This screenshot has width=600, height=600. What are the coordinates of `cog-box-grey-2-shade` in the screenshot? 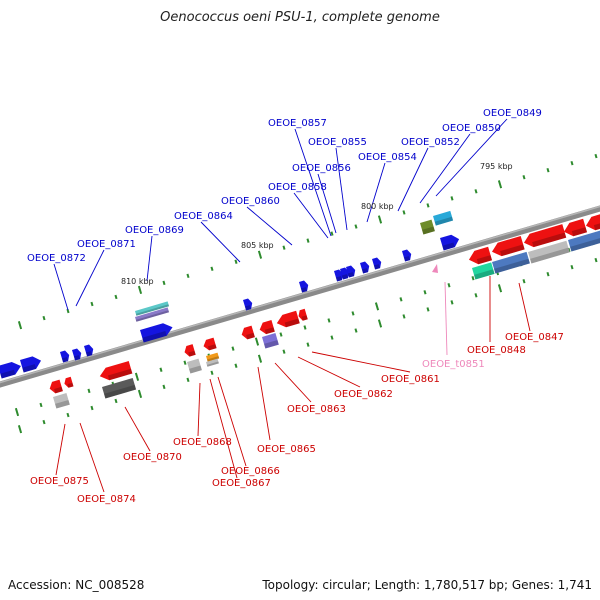 It's located at (195, 369).